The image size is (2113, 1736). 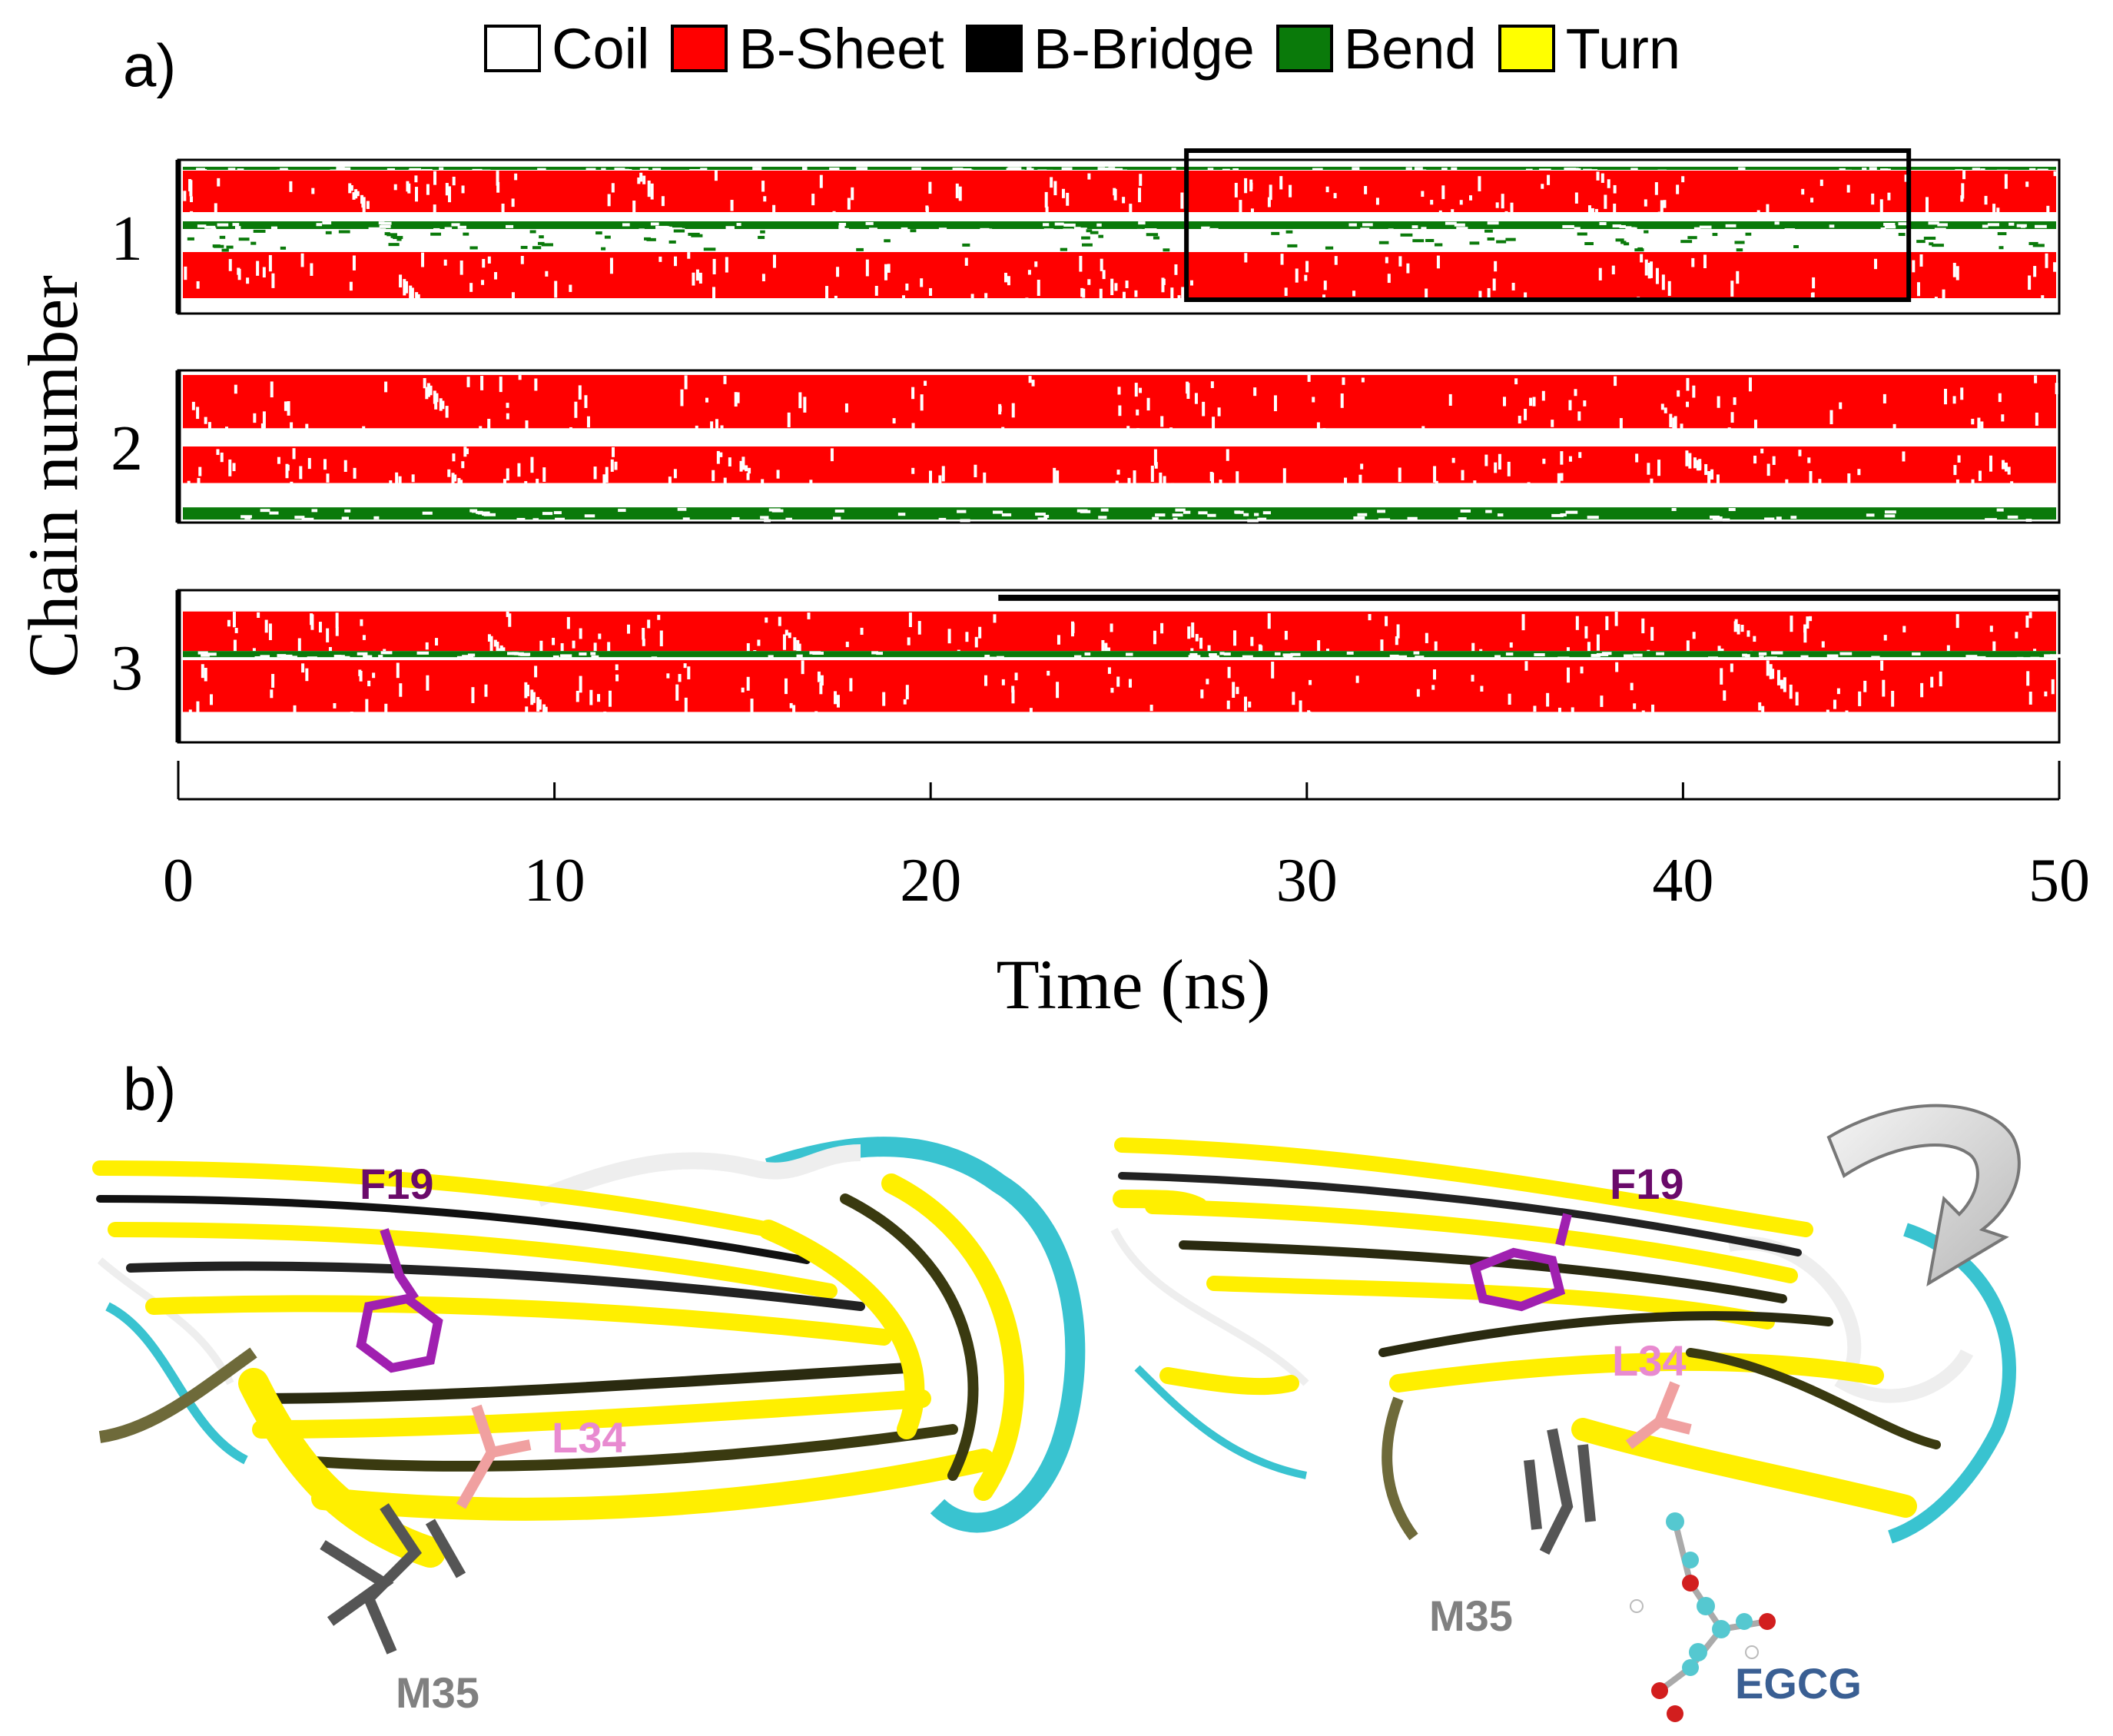 I want to click on band-b-bridge, so click(x=1528, y=597).